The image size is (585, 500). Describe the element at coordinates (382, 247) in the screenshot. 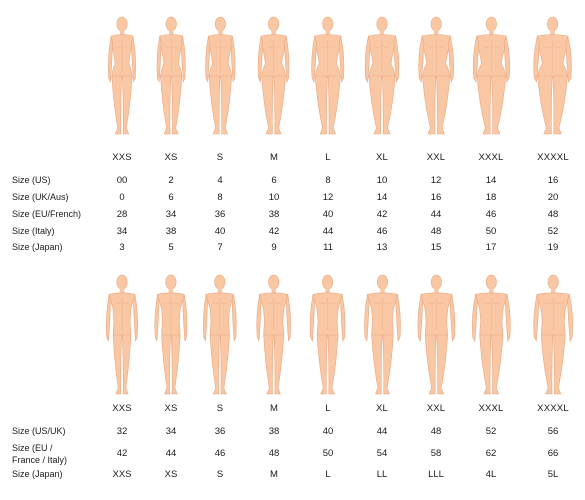

I see `size-value-cell: 13` at that location.